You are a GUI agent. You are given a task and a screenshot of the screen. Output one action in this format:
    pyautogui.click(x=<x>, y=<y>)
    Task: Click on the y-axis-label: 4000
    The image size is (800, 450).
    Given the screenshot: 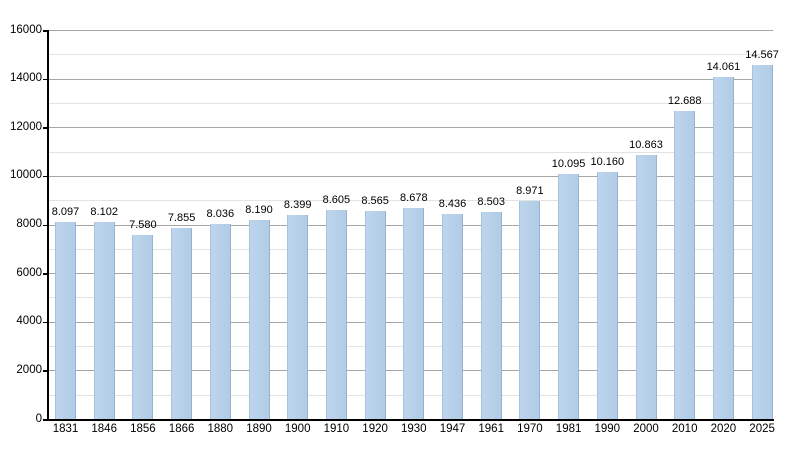 What is the action you would take?
    pyautogui.click(x=29, y=321)
    